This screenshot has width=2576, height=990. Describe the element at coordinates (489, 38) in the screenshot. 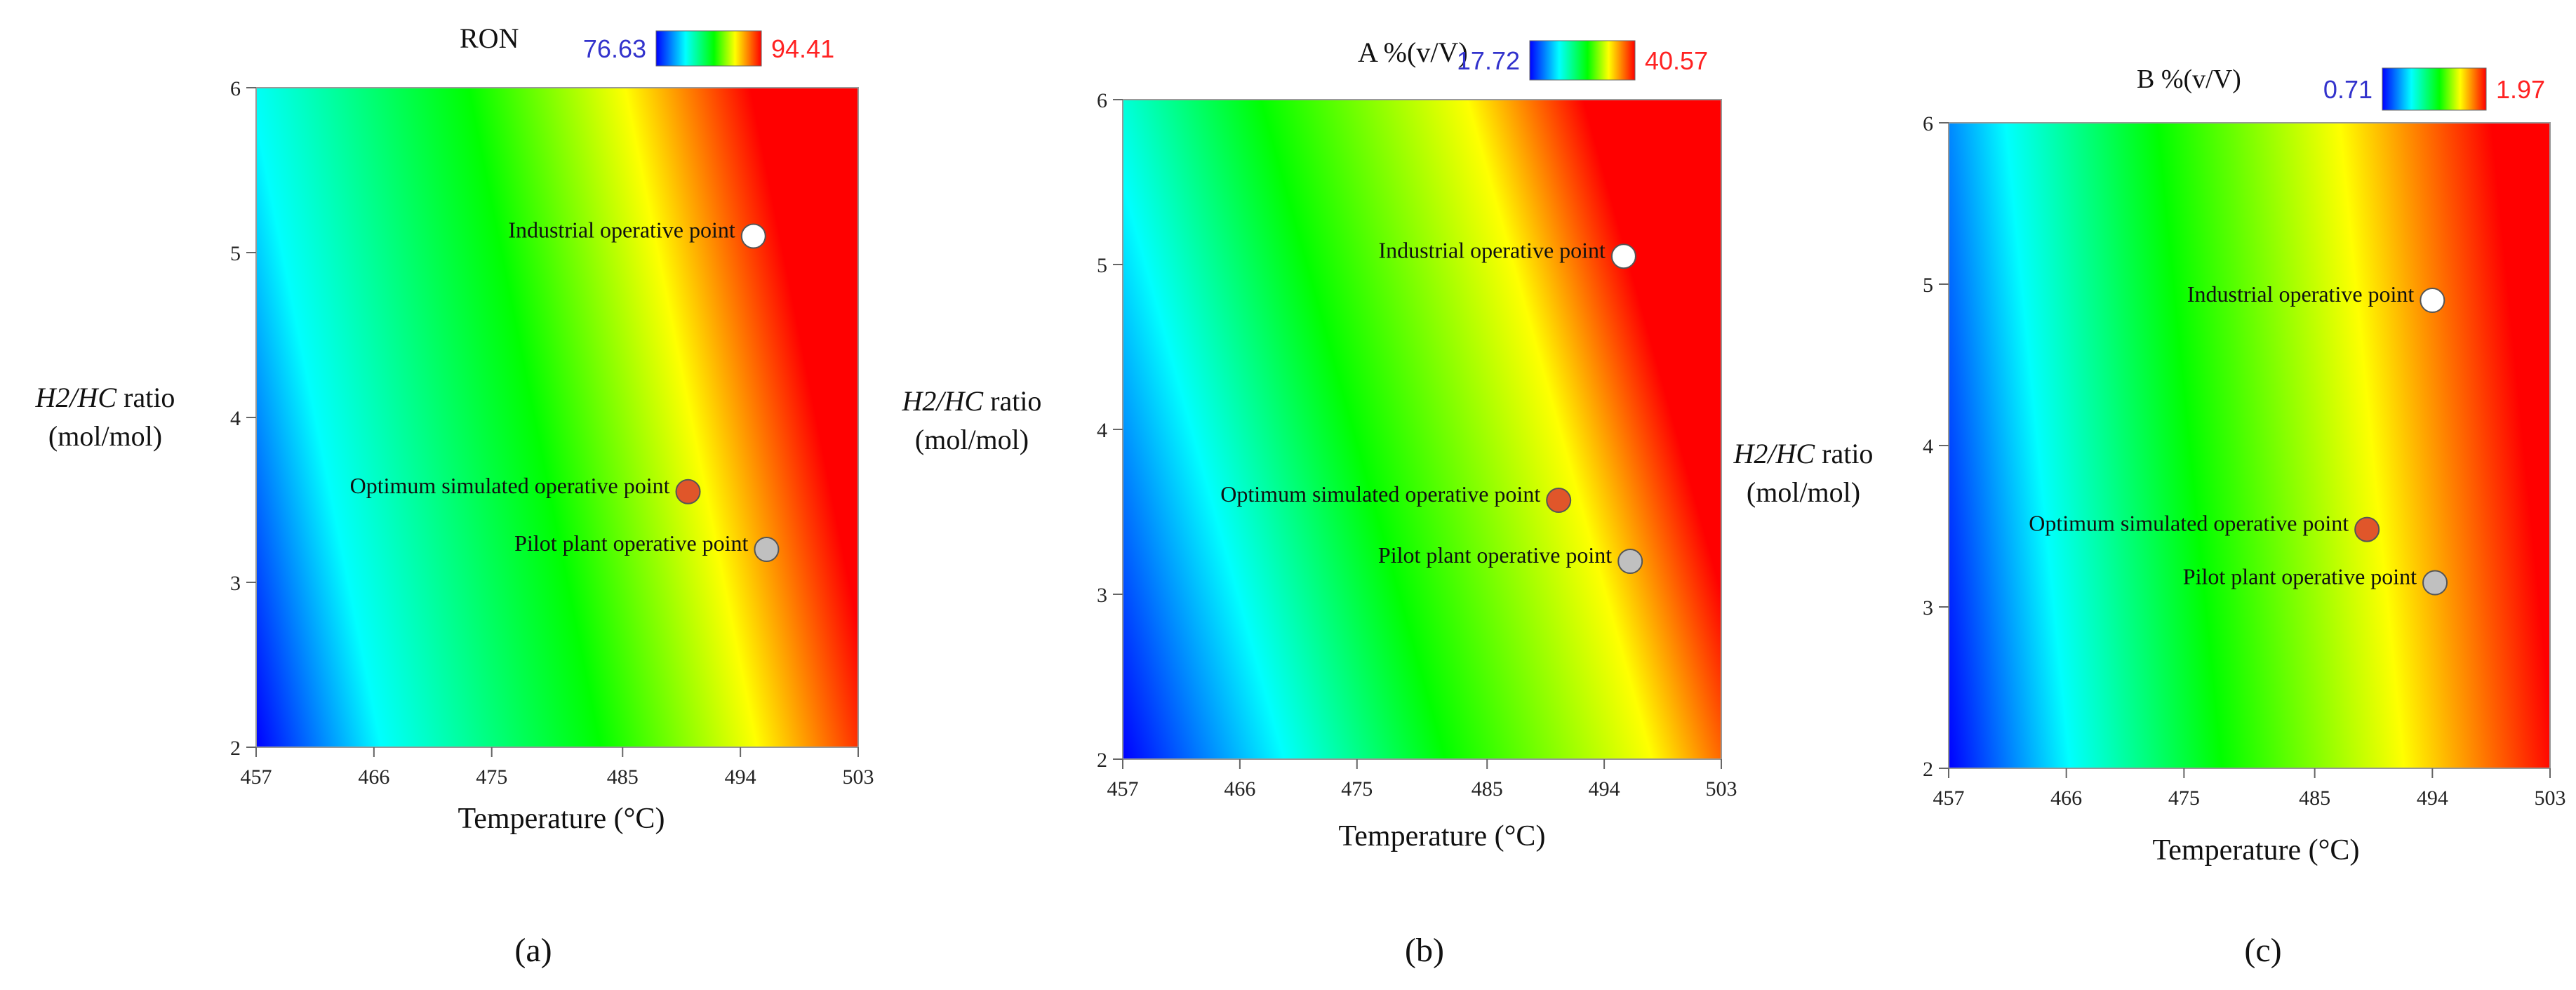

I see `chart-title: RON` at that location.